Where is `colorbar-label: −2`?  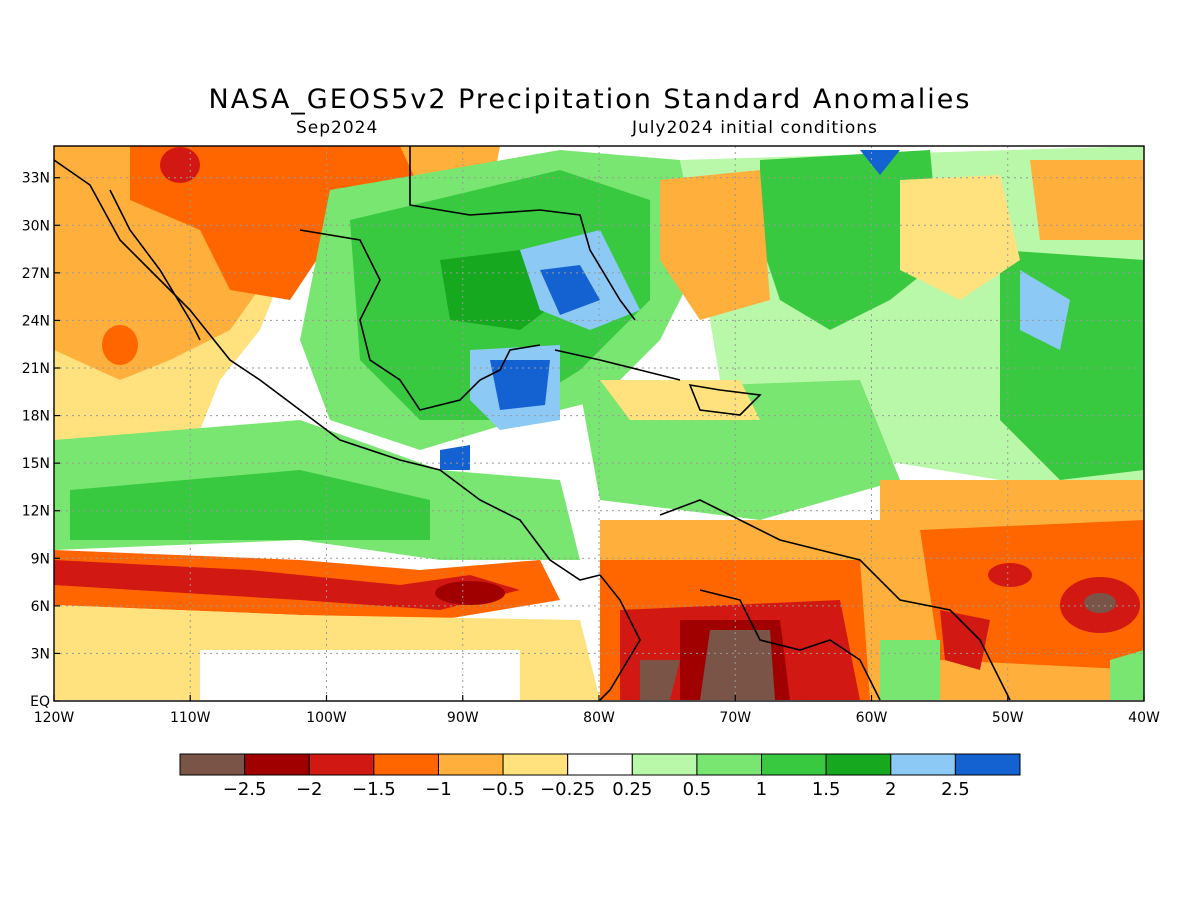
colorbar-label: −2 is located at coordinates (309, 789).